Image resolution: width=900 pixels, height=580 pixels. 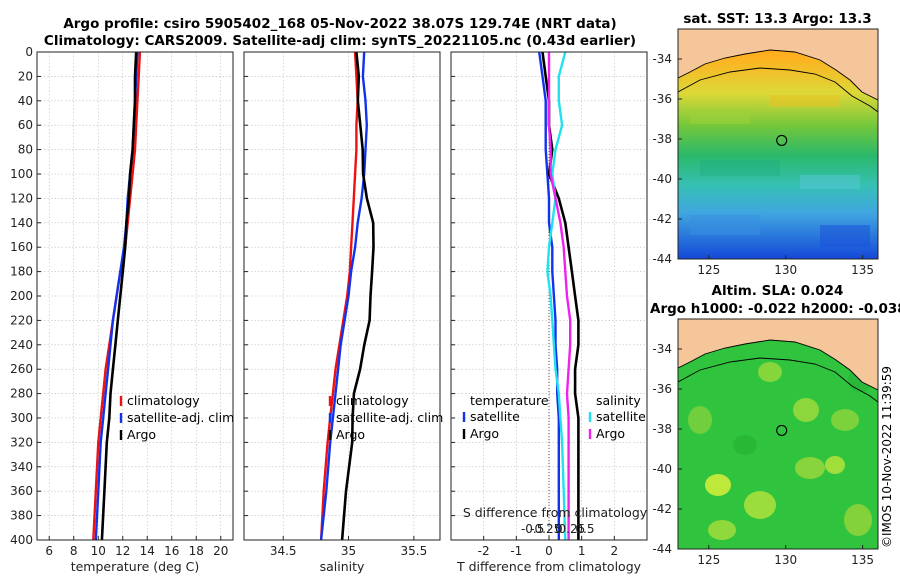 I want to click on s-tick-label: 0, so click(x=559, y=529).